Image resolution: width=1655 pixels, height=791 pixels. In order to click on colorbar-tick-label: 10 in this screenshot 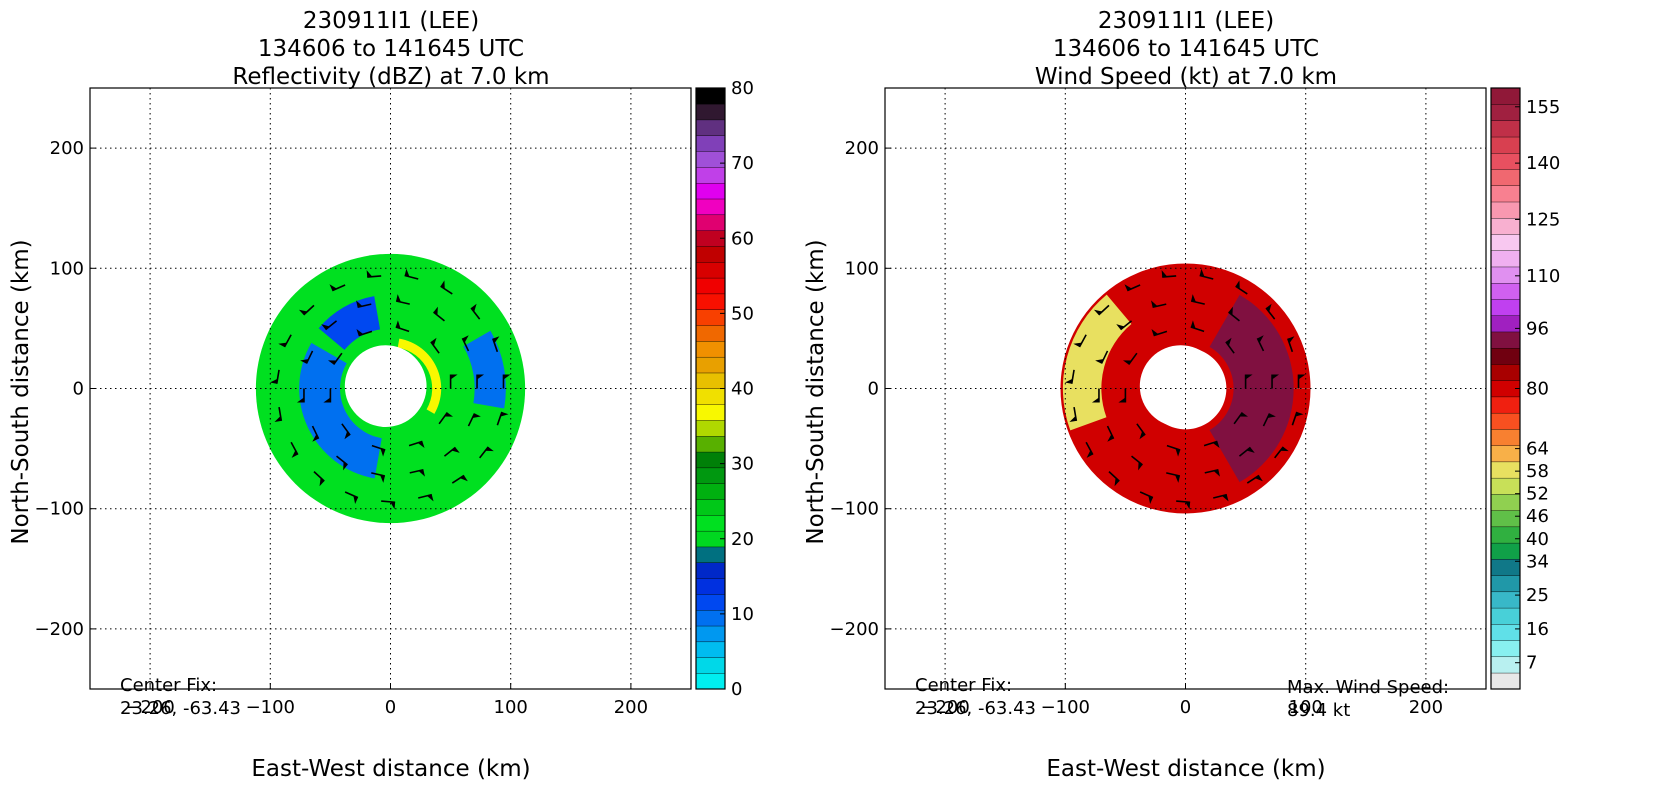, I will do `click(742, 614)`.